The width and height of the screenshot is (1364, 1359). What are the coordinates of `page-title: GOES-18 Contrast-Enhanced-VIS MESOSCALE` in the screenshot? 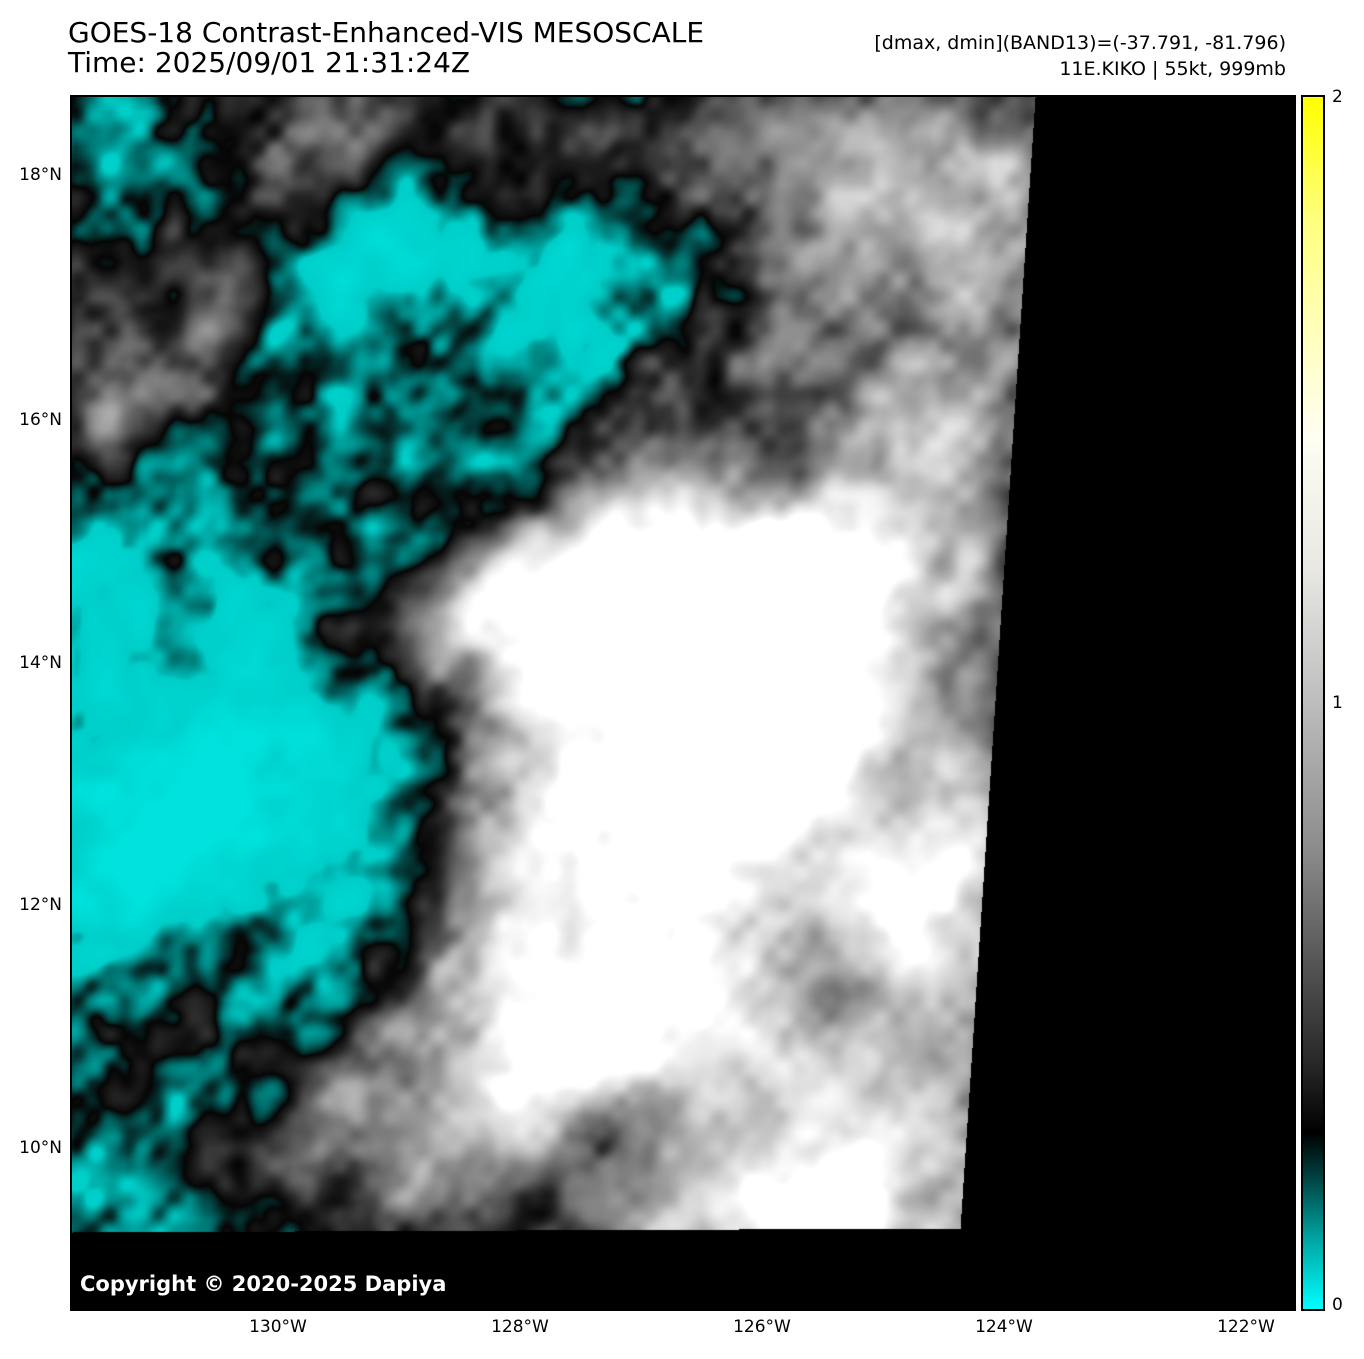 It's located at (386, 32).